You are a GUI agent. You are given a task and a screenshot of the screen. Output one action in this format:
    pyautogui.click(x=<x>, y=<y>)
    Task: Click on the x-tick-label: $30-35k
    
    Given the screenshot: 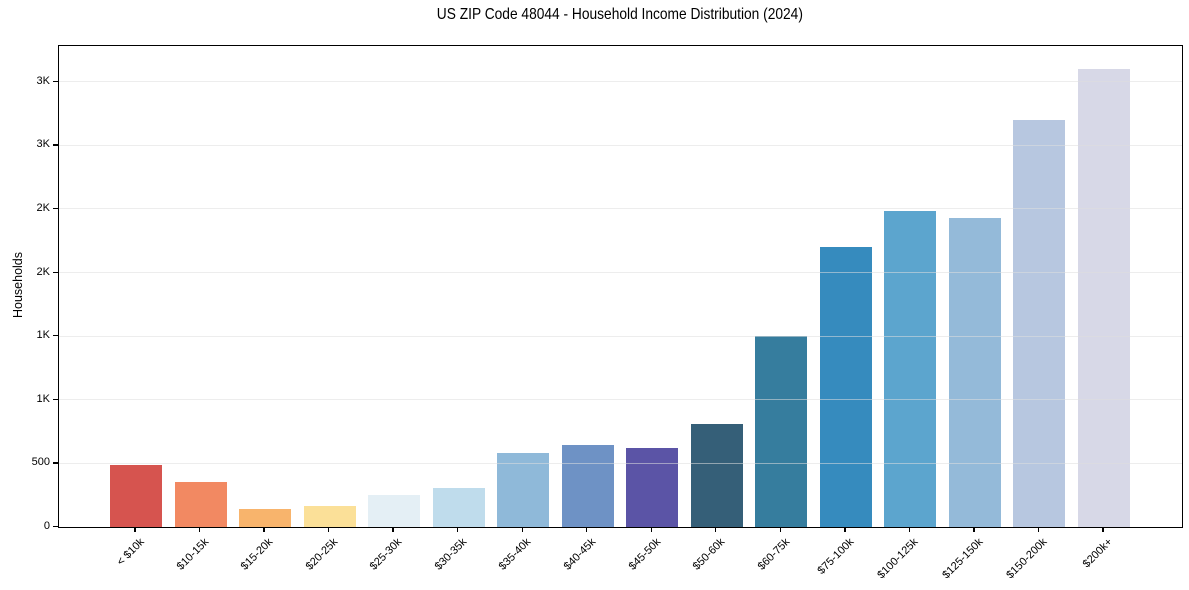 What is the action you would take?
    pyautogui.click(x=451, y=554)
    